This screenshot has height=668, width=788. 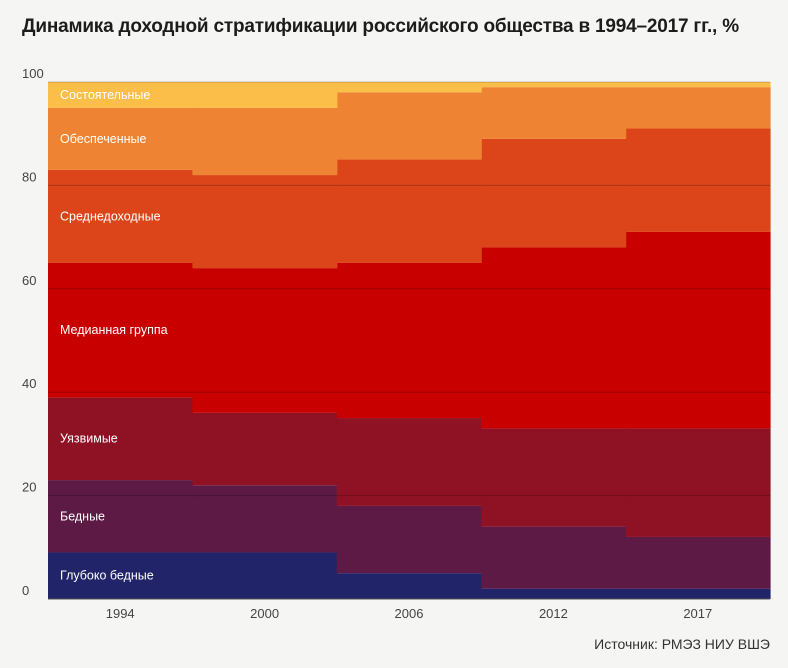 I want to click on x-tick-label: 2000, so click(x=264, y=613).